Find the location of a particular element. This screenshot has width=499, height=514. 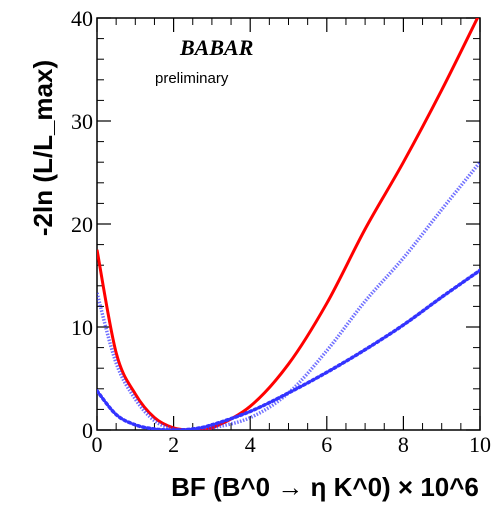

status-text: preliminary is located at coordinates (192, 78).